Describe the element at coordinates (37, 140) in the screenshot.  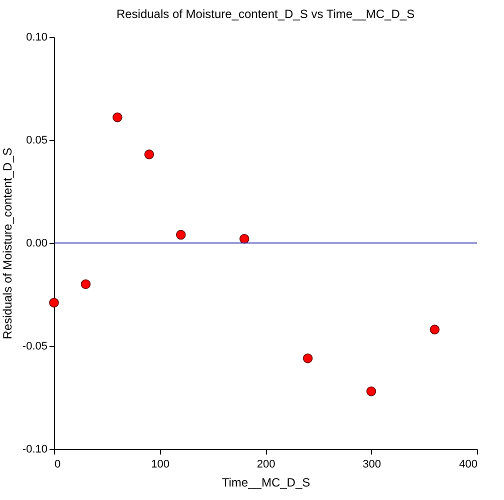
I see `y-tick-label: 0.05` at that location.